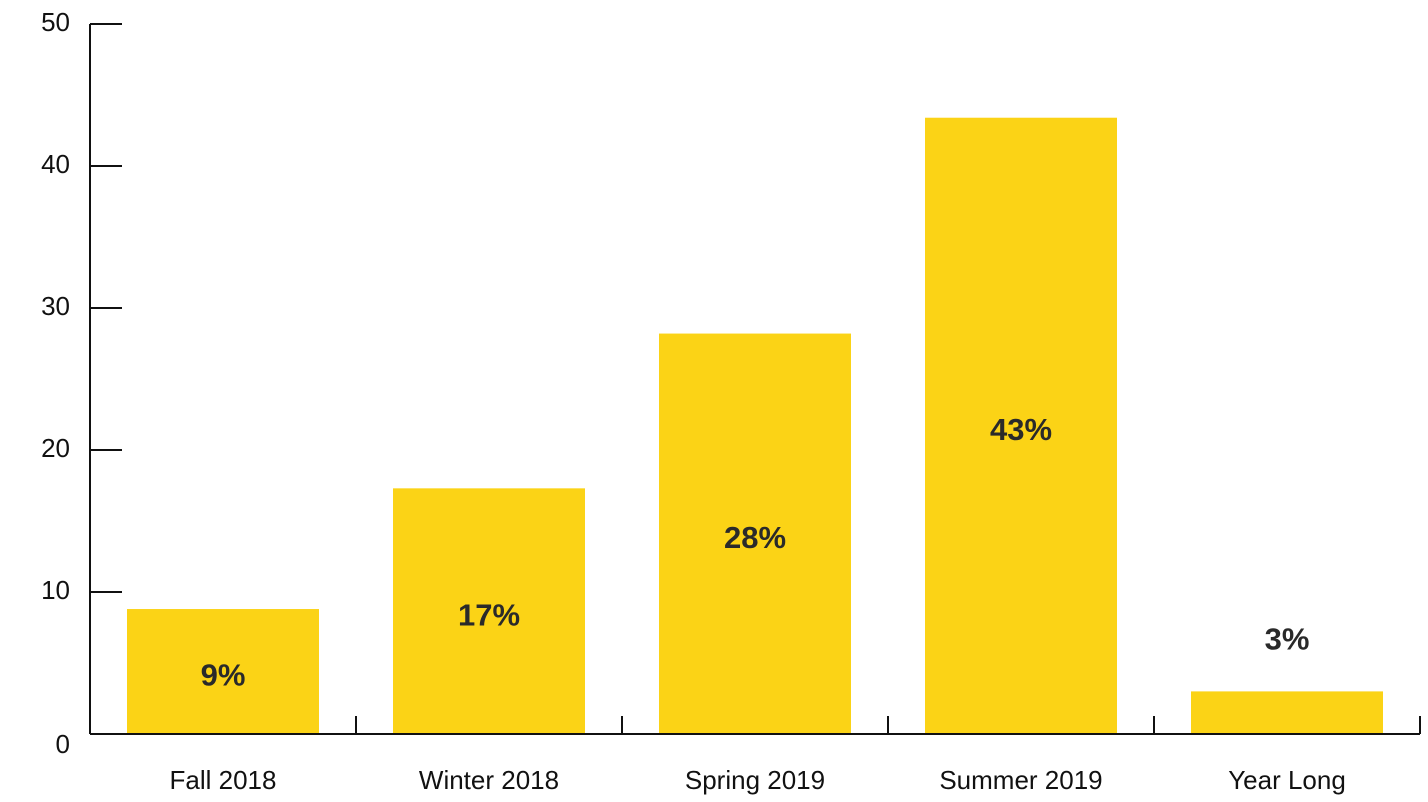 This screenshot has height=802, width=1428. What do you see at coordinates (1287, 780) in the screenshot?
I see `x-tick-label: Year Long` at bounding box center [1287, 780].